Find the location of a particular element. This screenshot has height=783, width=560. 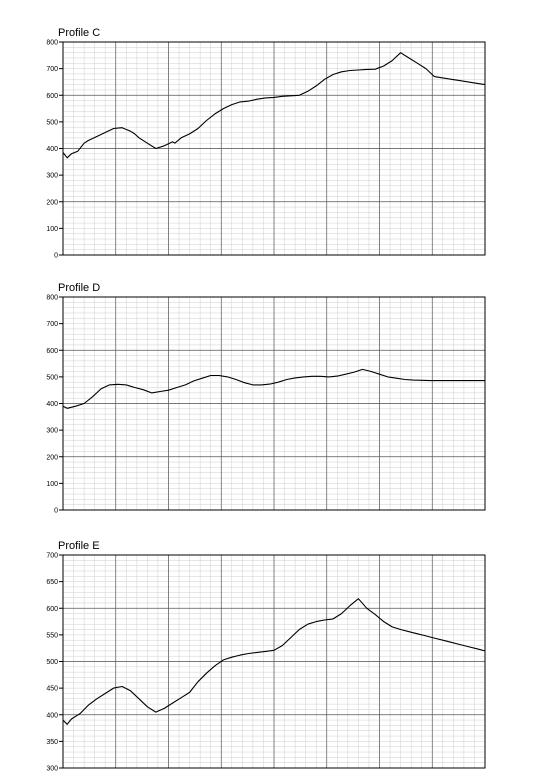

y-tick-label: 550 is located at coordinates (52, 635).